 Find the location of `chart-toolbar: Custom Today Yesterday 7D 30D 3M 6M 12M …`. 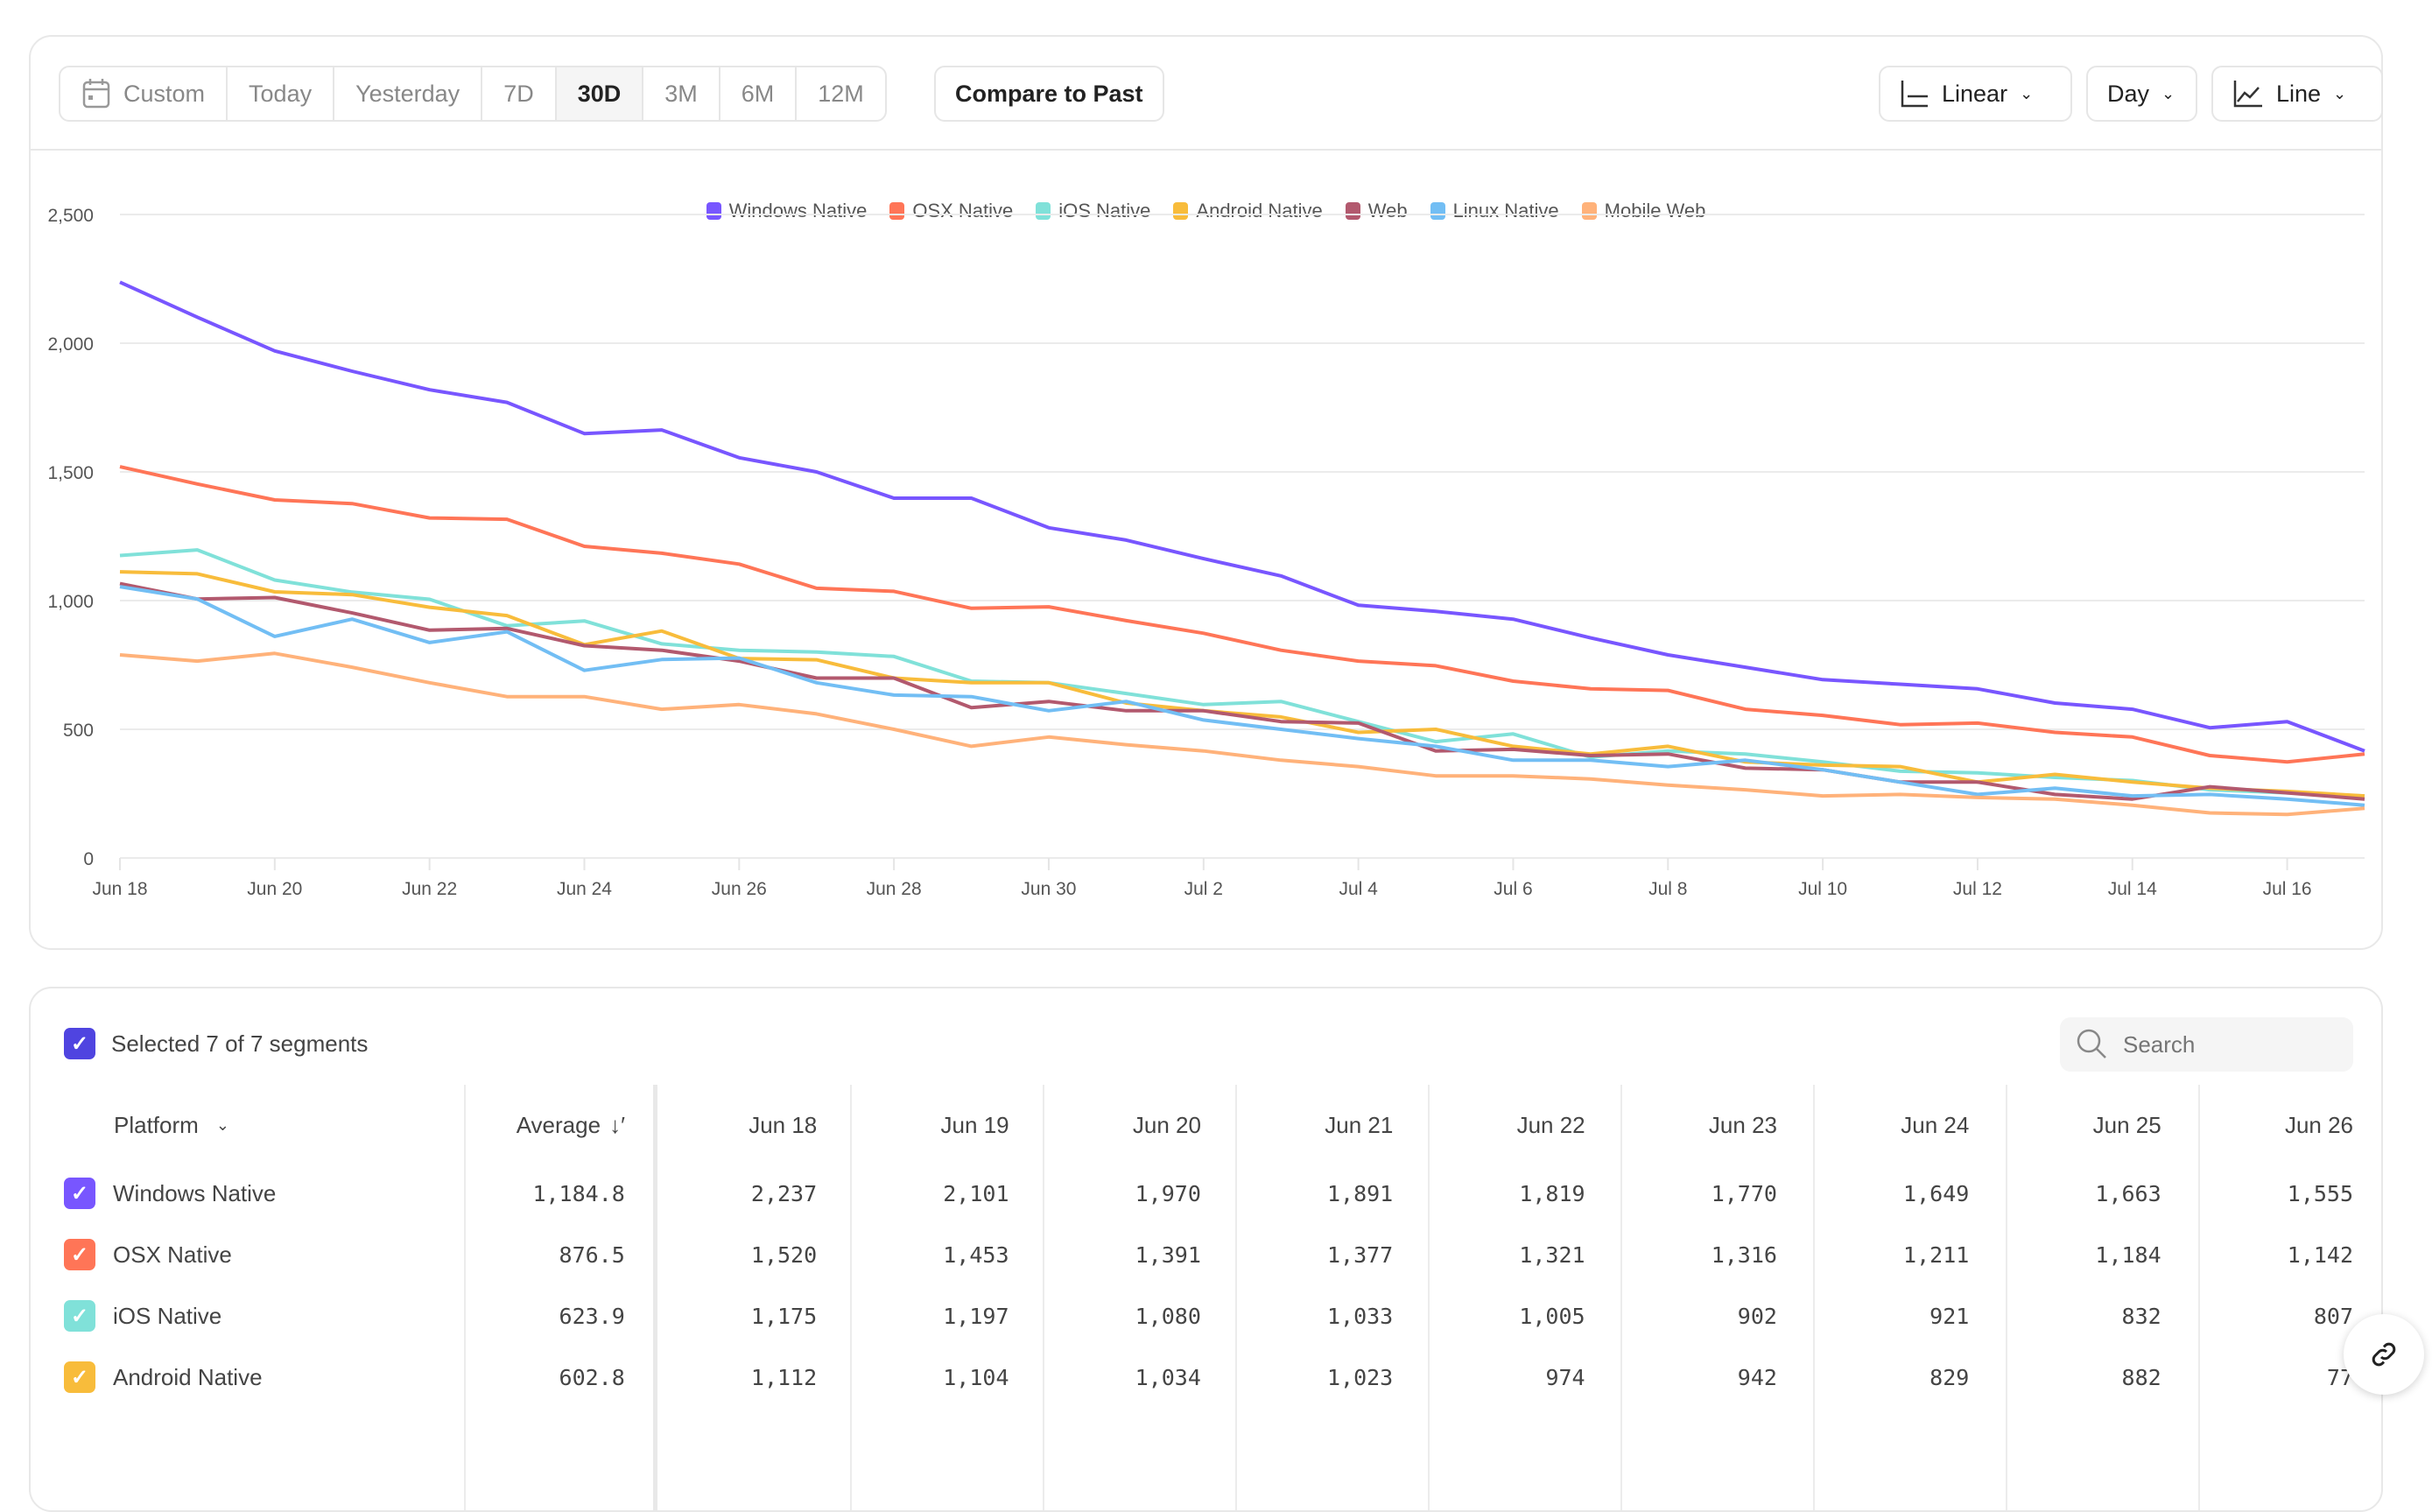

chart-toolbar: Custom Today Yesterday 7D 30D 3M 6M 12M … is located at coordinates (1221, 94).